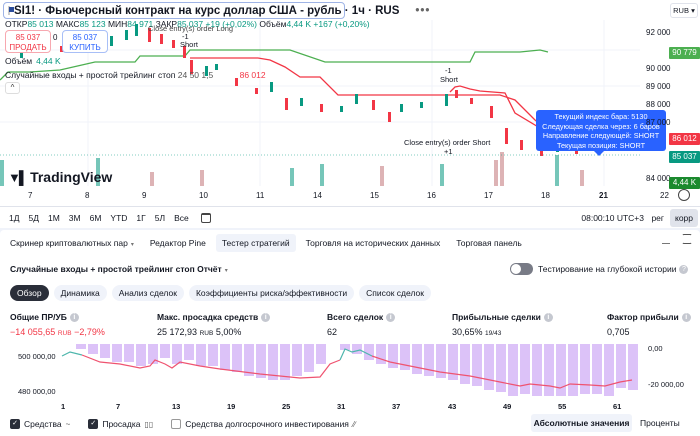 This screenshot has height=436, width=700. I want to click on range-5d: 5Д, so click(33, 217).